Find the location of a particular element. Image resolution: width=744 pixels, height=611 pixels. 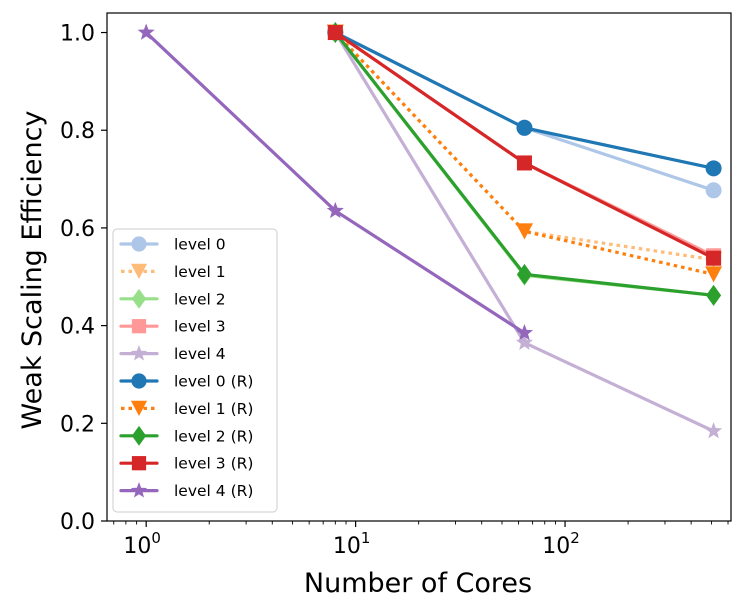

legend-label: level 3 is located at coordinates (200, 327).